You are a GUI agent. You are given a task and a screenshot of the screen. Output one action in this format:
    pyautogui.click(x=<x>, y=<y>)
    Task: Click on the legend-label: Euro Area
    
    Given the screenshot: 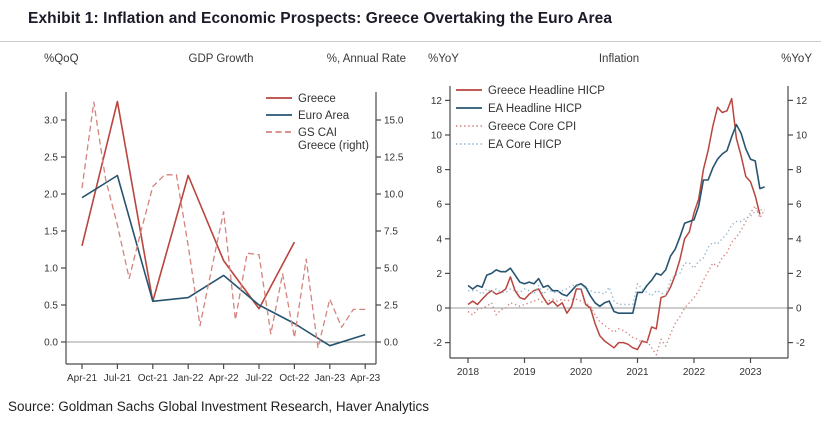 What is the action you would take?
    pyautogui.click(x=324, y=116)
    